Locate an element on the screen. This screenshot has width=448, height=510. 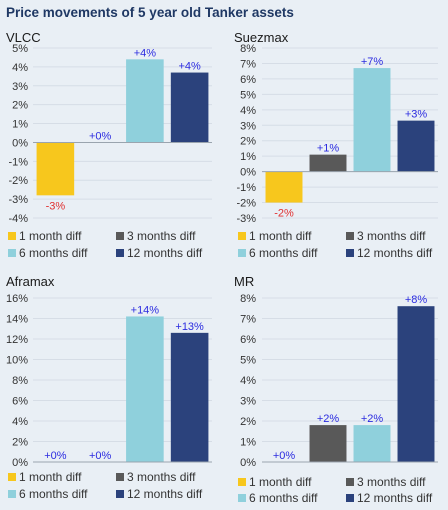
chart-title: Suezmax is located at coordinates (261, 37).